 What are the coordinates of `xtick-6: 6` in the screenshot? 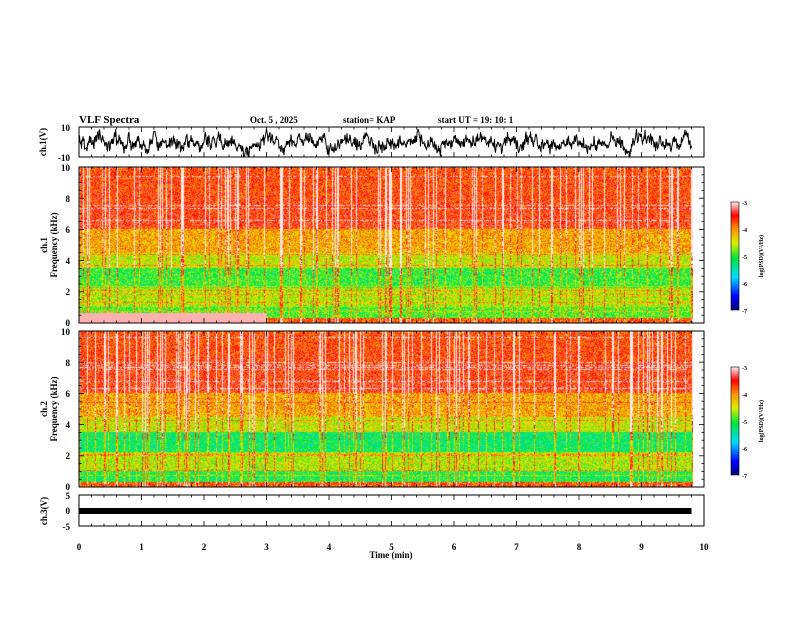 It's located at (454, 547).